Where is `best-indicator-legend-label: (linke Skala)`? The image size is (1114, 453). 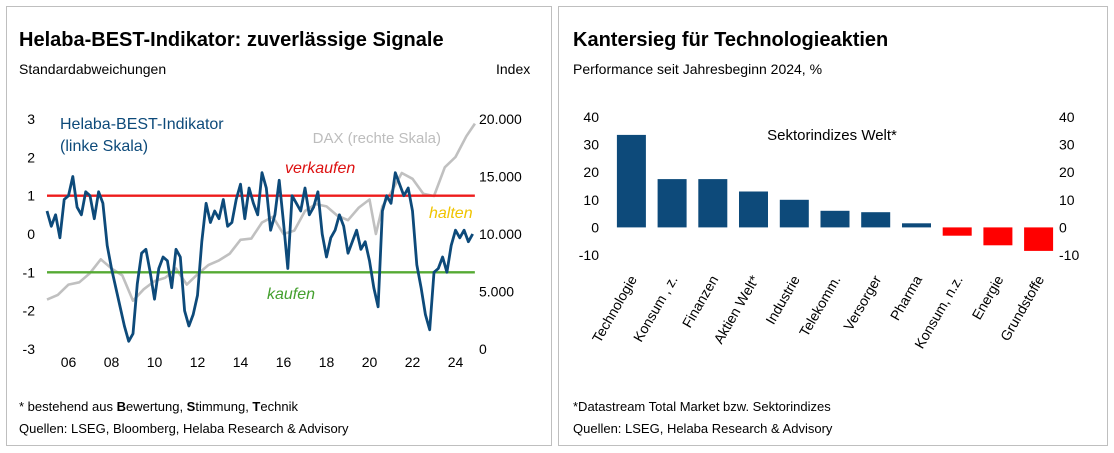 best-indicator-legend-label: (linke Skala) is located at coordinates (104, 146).